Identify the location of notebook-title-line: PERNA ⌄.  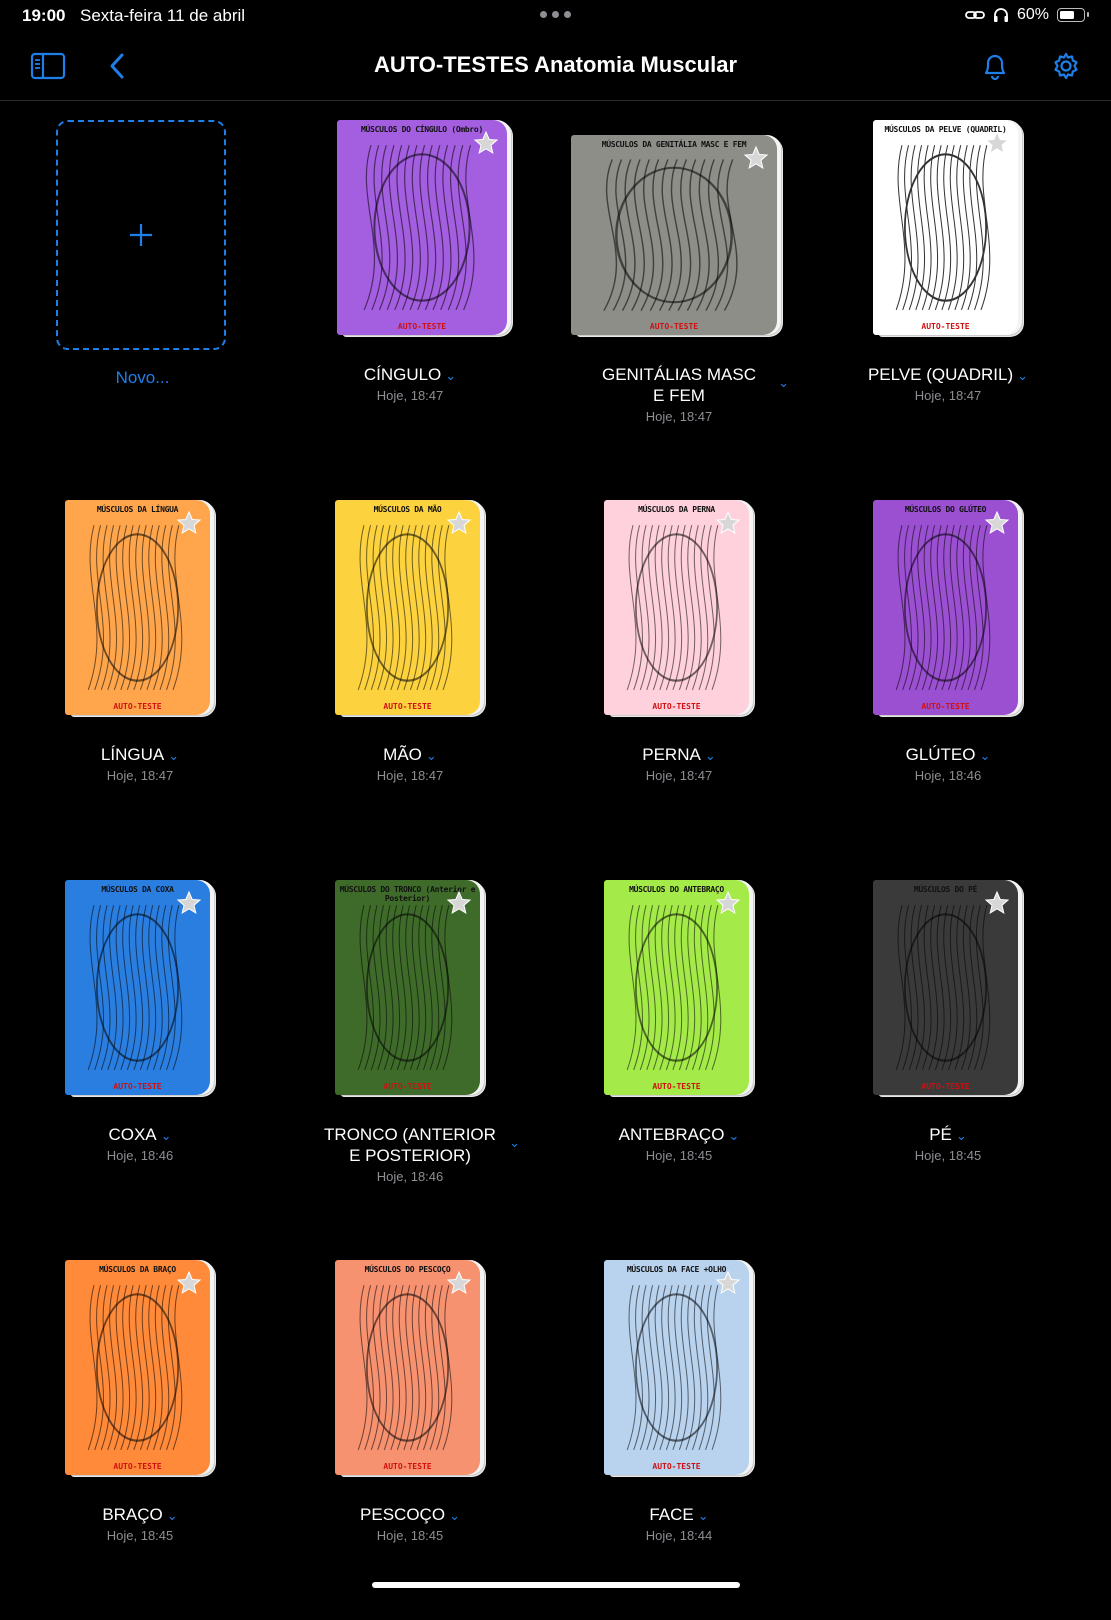
(679, 754).